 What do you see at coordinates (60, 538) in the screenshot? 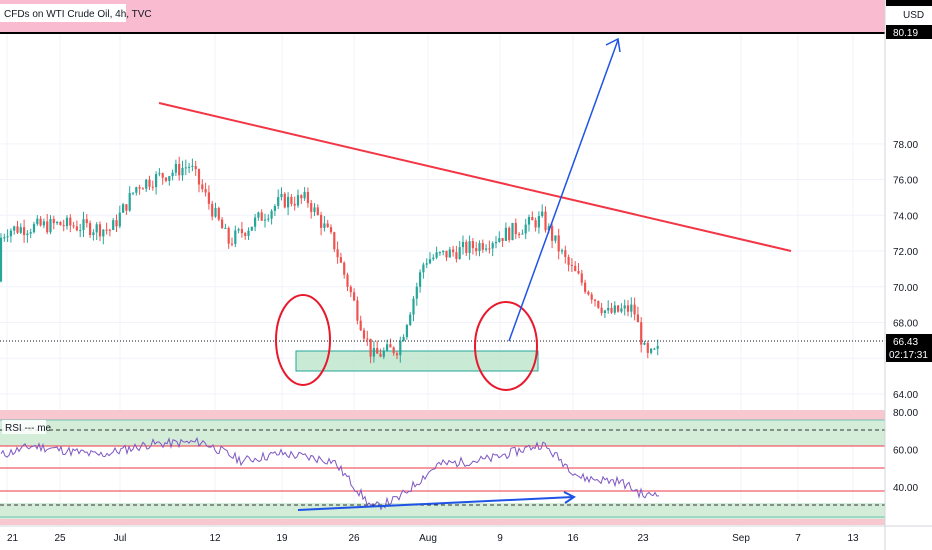
I see `time-tick-label: 25` at bounding box center [60, 538].